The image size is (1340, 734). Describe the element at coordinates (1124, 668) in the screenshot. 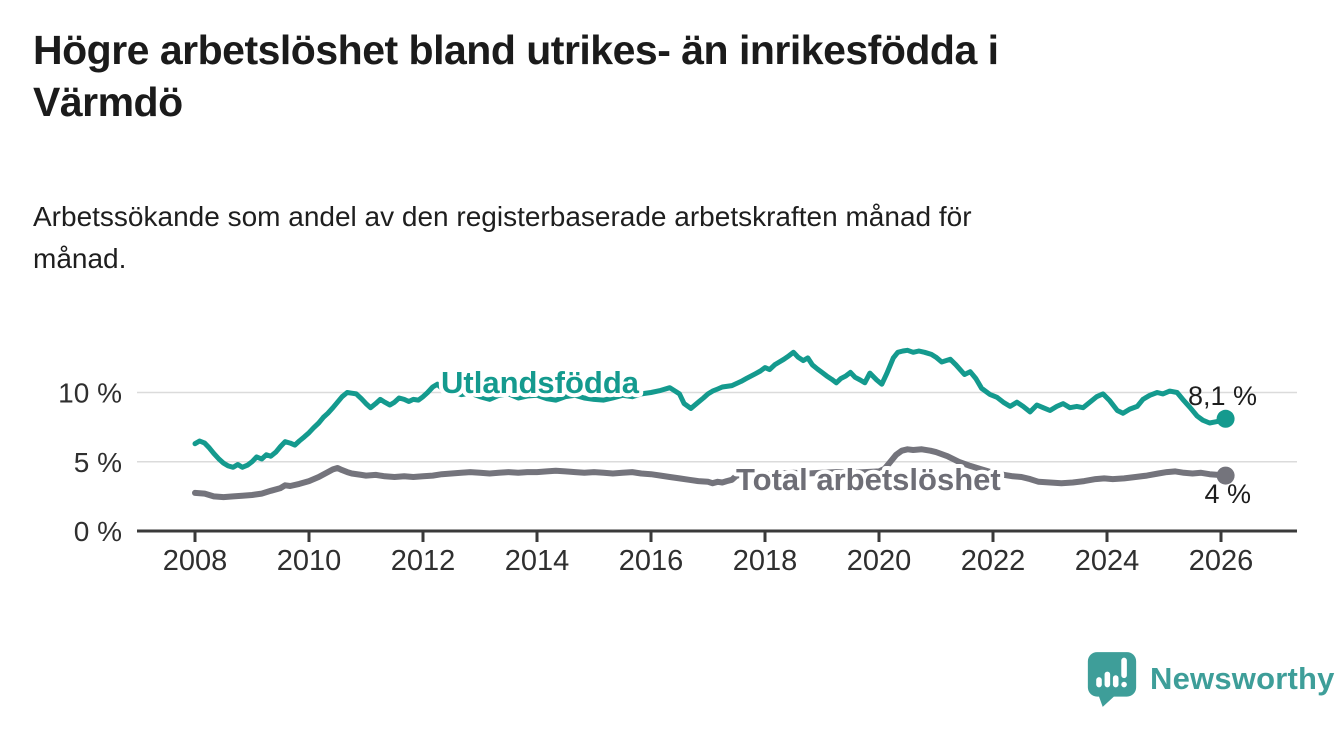

I see `logo-exclamation-bar` at that location.